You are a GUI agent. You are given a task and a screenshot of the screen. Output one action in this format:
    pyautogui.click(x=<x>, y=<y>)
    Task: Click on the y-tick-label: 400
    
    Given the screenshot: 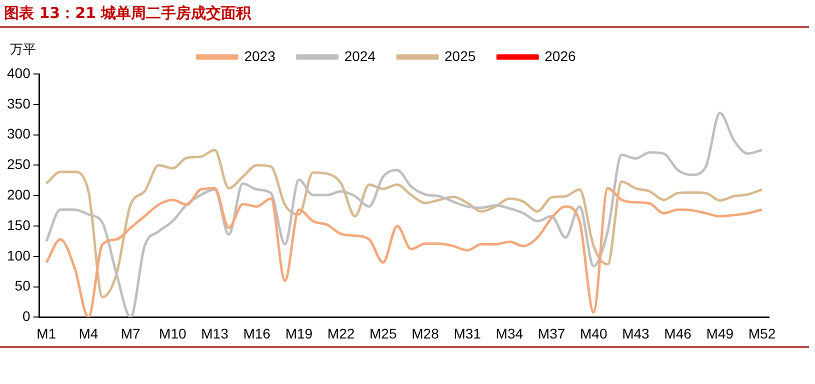 What is the action you would take?
    pyautogui.click(x=19, y=72)
    